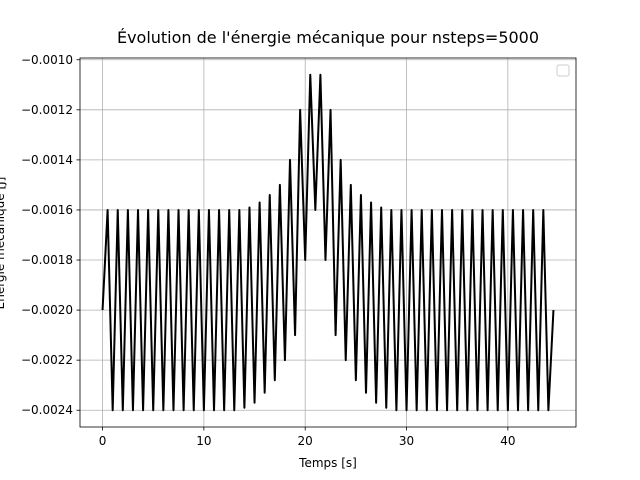 The image size is (640, 480). Describe the element at coordinates (3, 243) in the screenshot. I see `y-axis-label: Énergie mécanique [J]` at that location.